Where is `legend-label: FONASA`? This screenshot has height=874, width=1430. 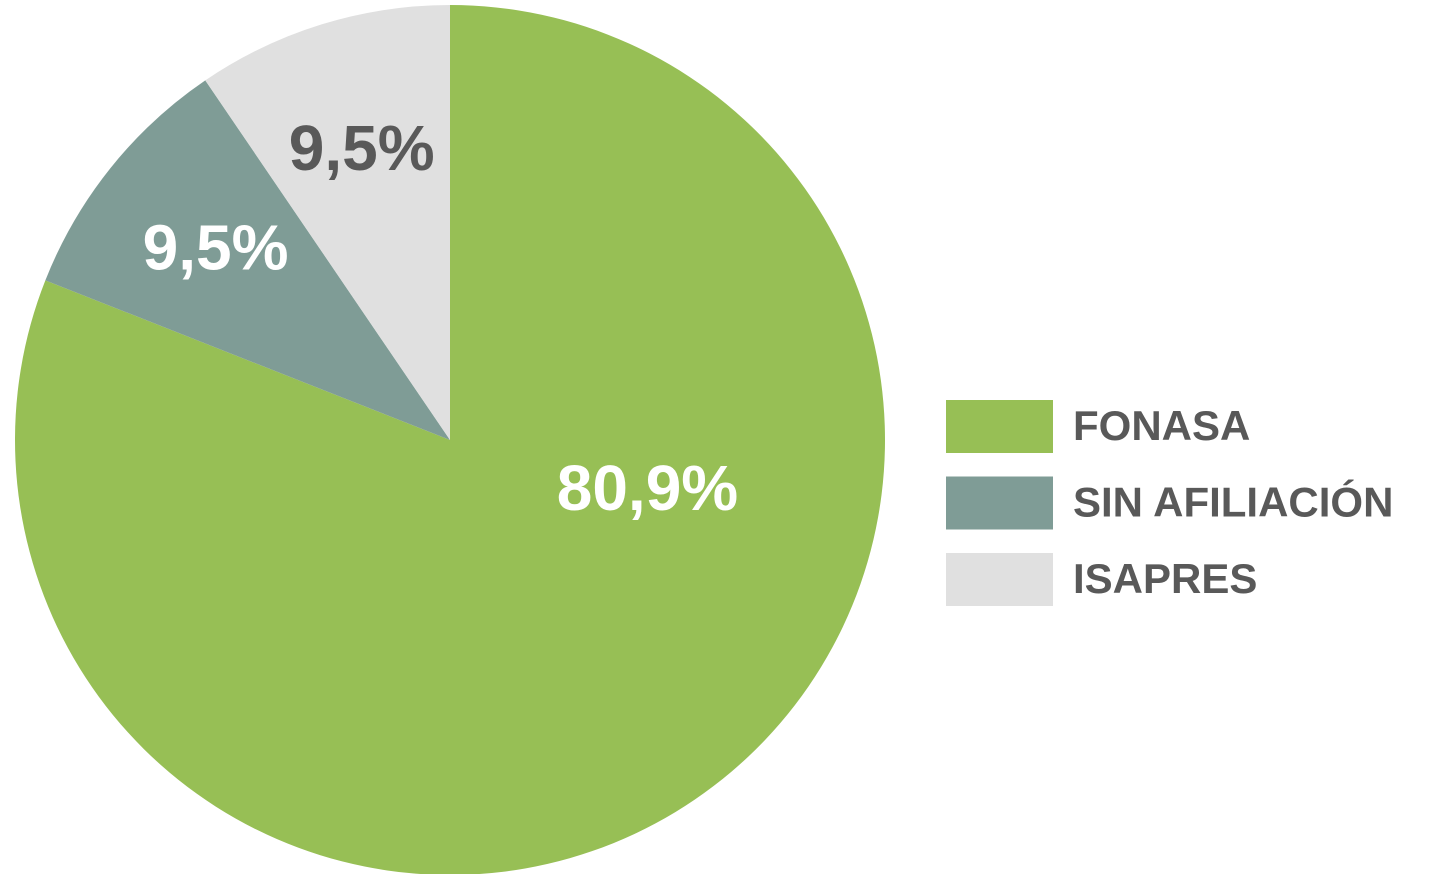 legend-label: FONASA is located at coordinates (1161, 425).